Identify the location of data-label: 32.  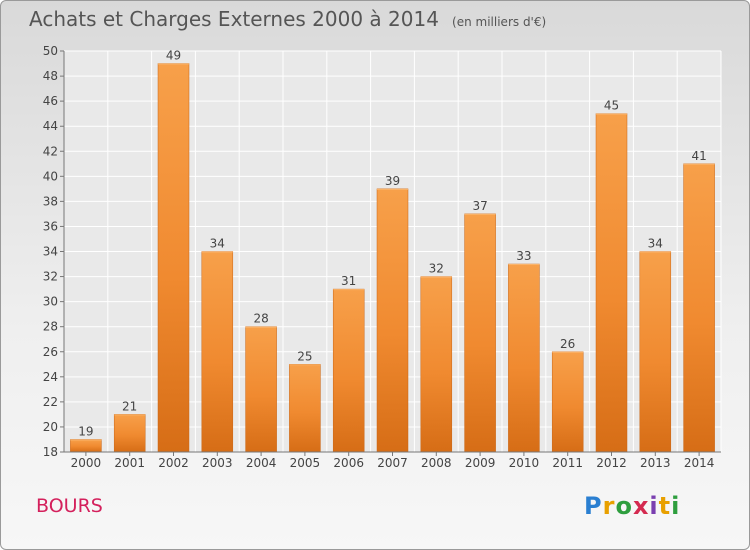
(436, 269).